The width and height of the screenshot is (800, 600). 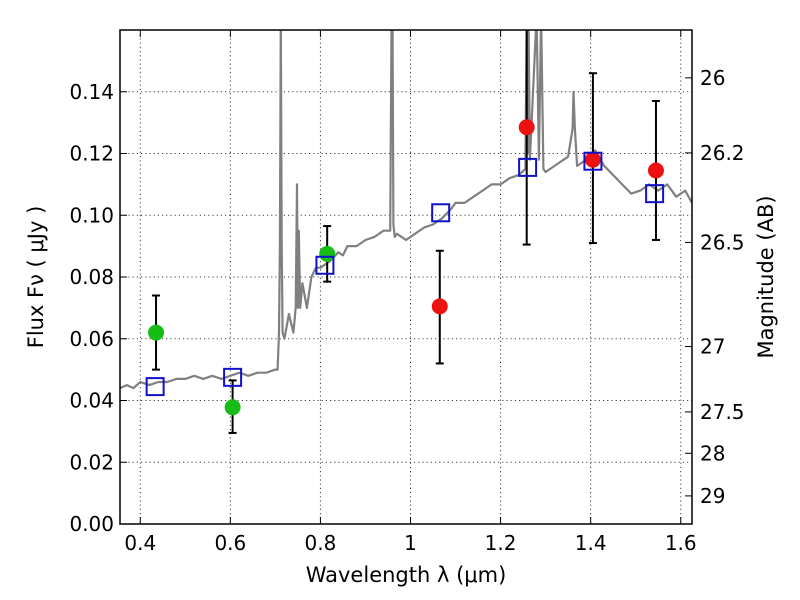 What do you see at coordinates (36, 277) in the screenshot?
I see `y-axis-label: Flux Fν ( μJy )` at bounding box center [36, 277].